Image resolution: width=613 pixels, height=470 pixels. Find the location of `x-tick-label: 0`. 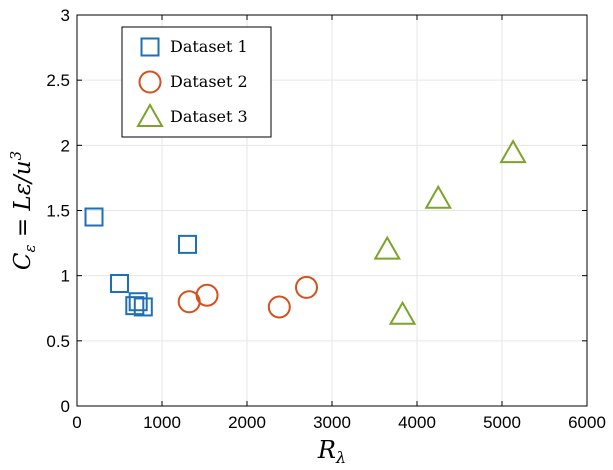

x-tick-label: 0 is located at coordinates (76, 422).